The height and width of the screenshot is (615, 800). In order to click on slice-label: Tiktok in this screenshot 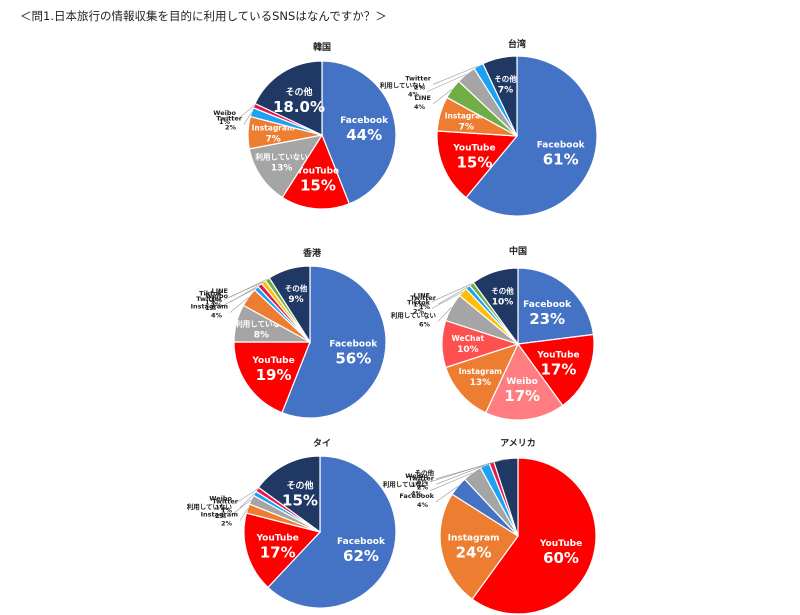, I will do `click(419, 302)`.